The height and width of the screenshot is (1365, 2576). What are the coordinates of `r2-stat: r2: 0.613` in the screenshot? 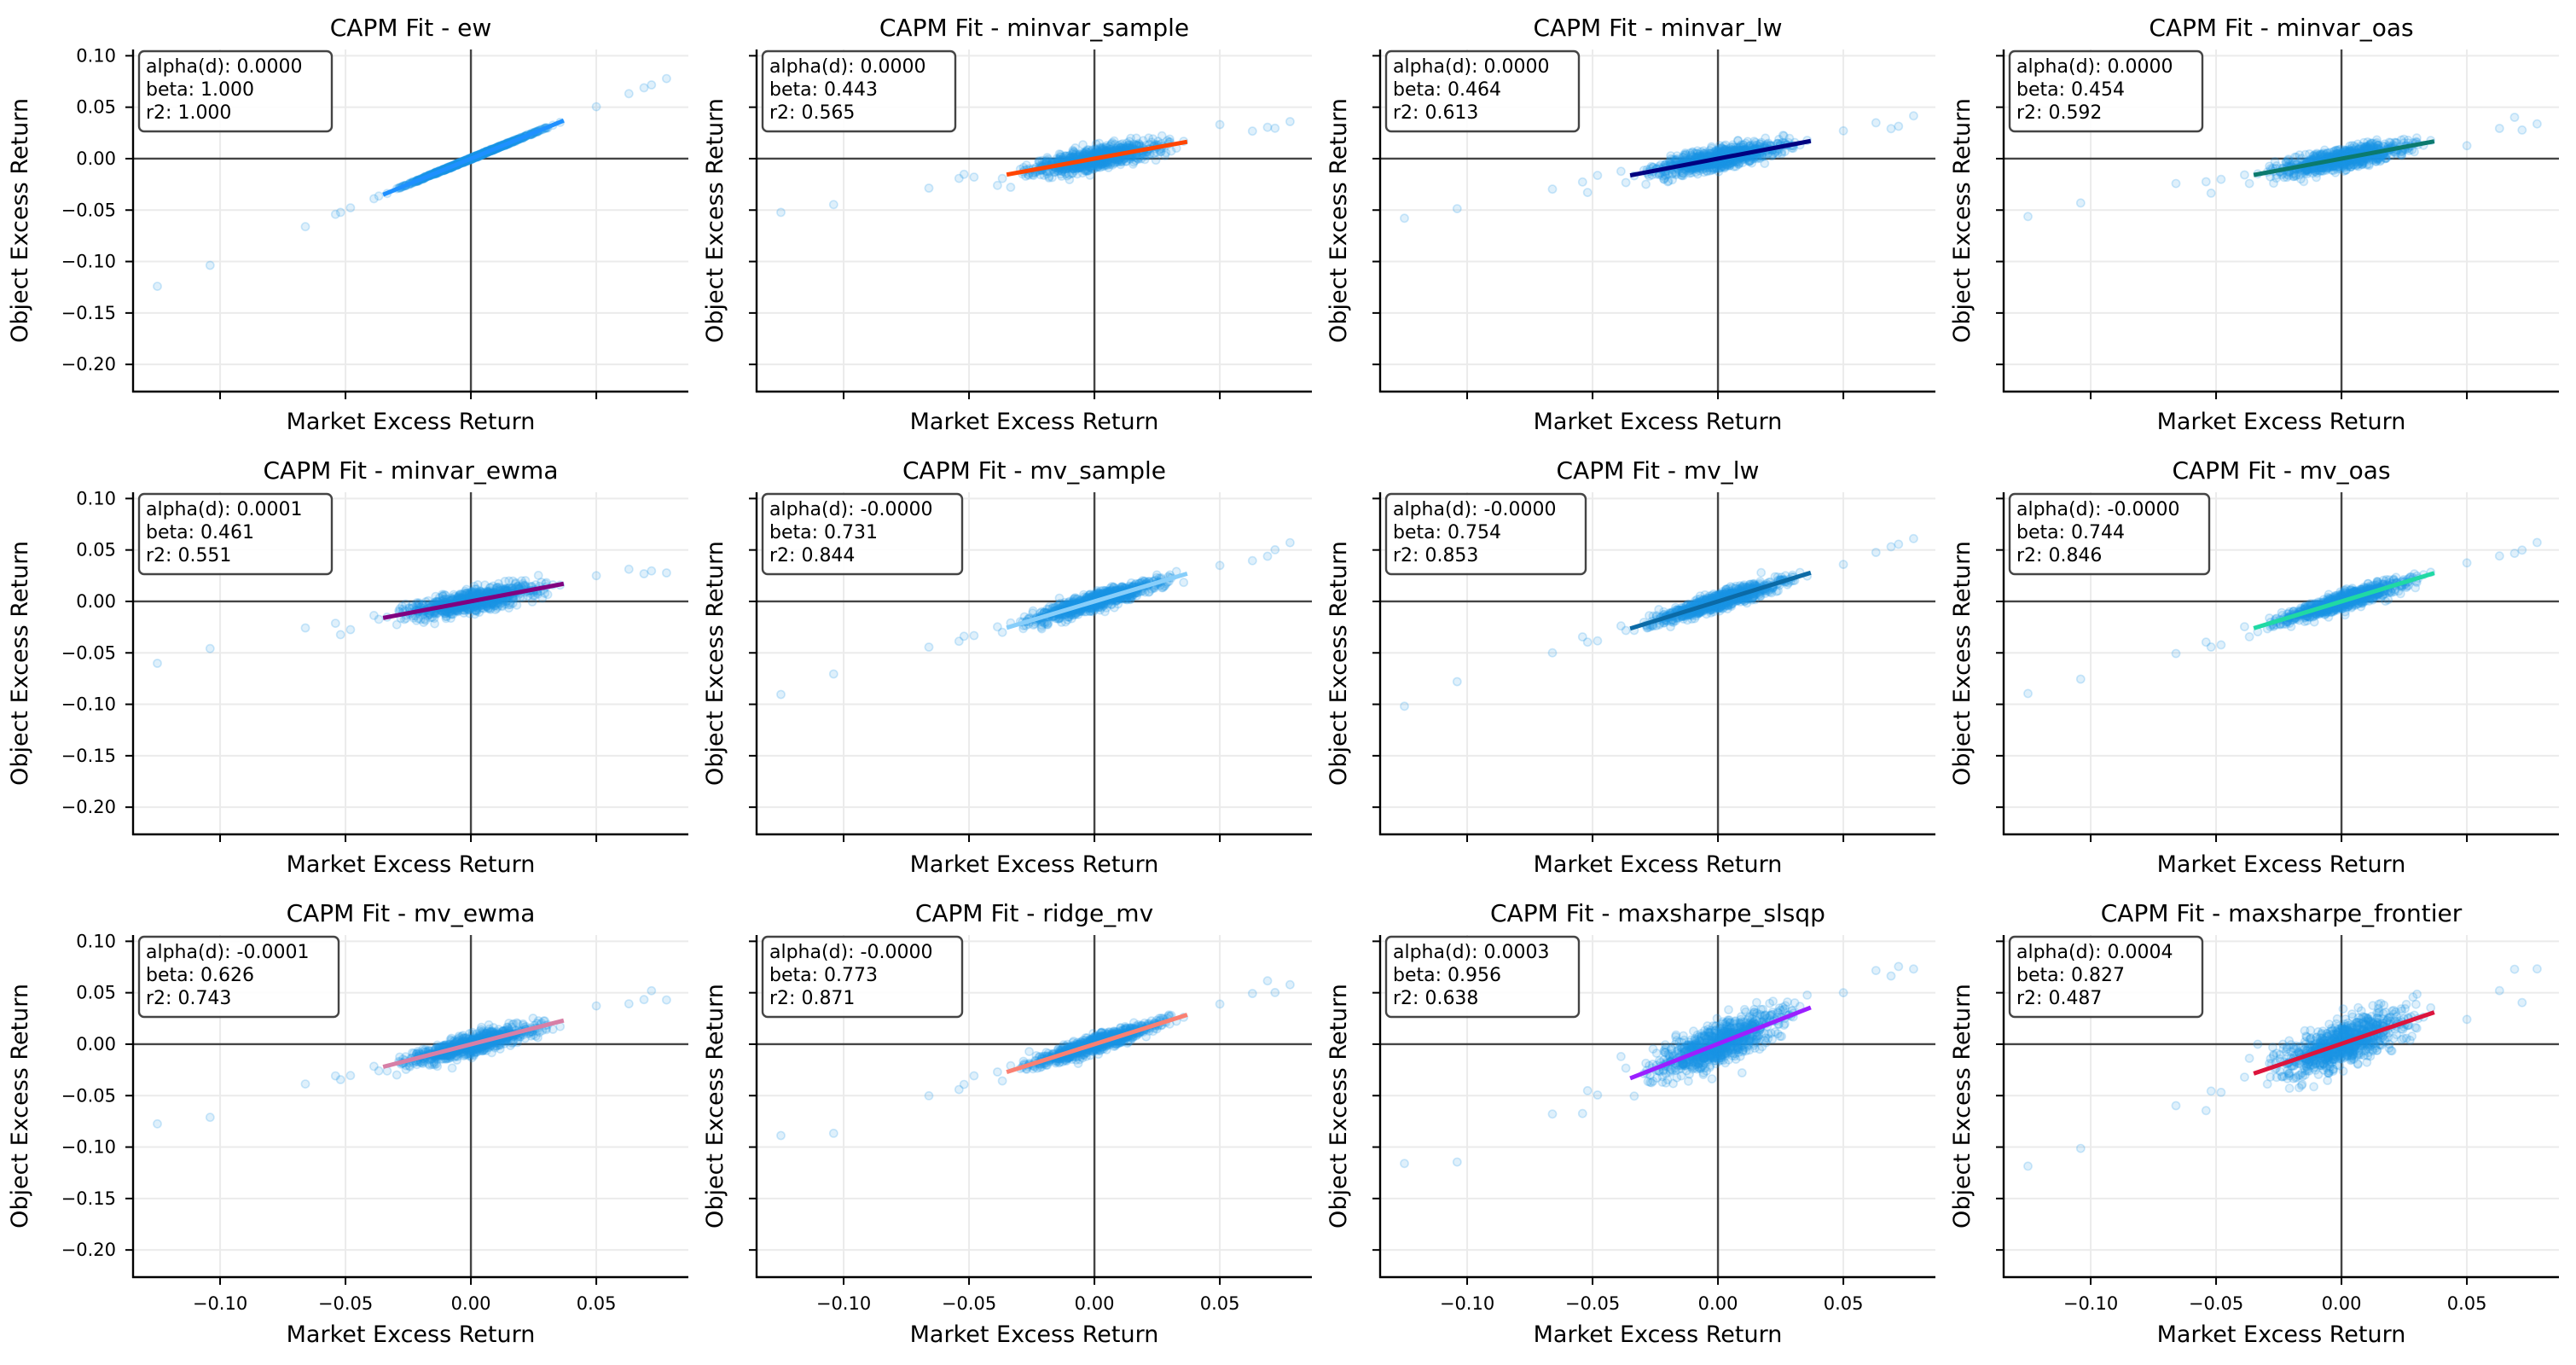 It's located at (1435, 113).